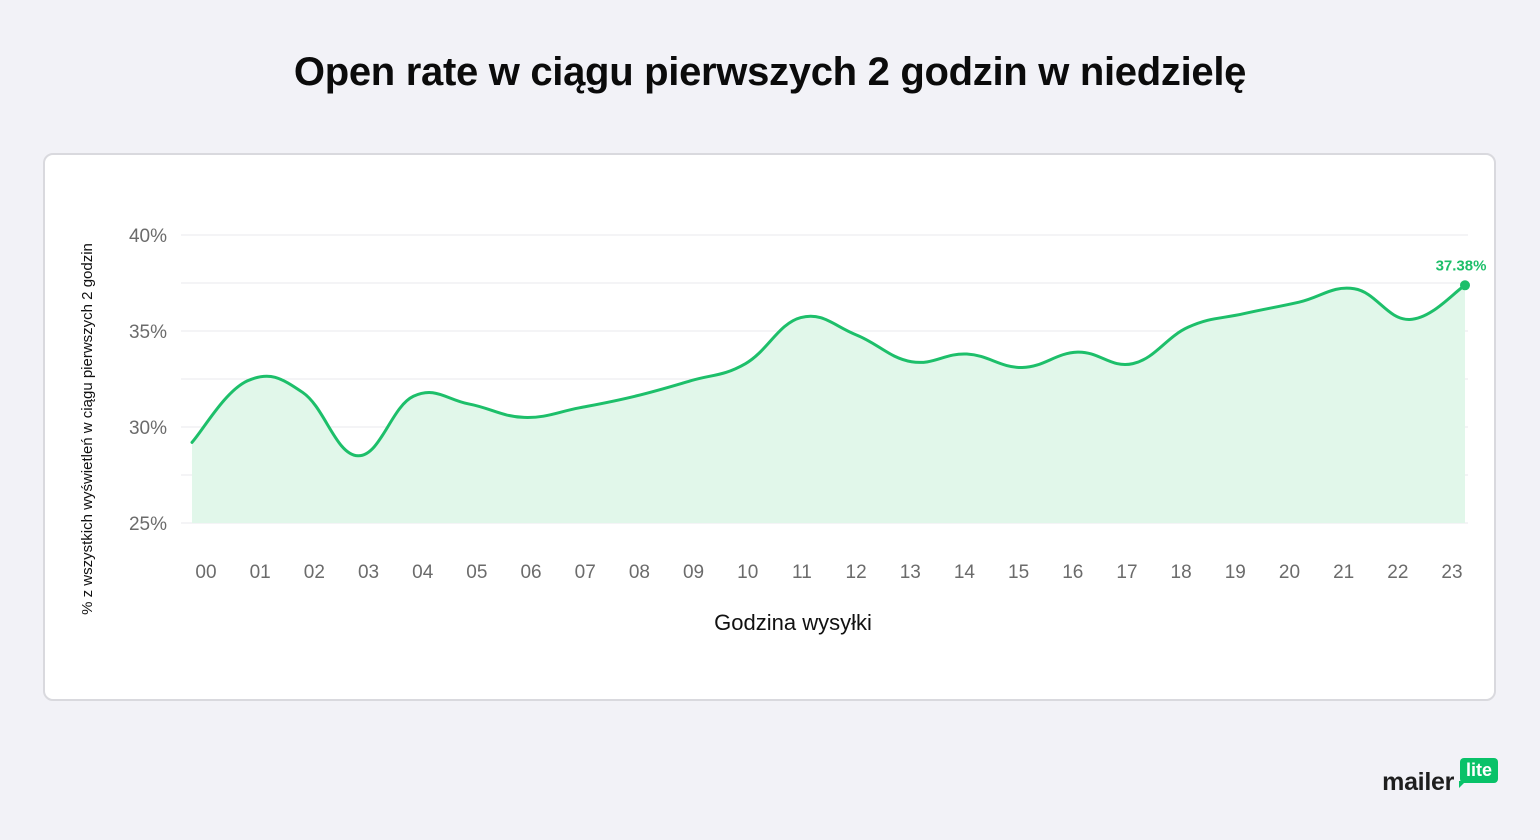  Describe the element at coordinates (148, 236) in the screenshot. I see `y-tick-label: 40%` at that location.